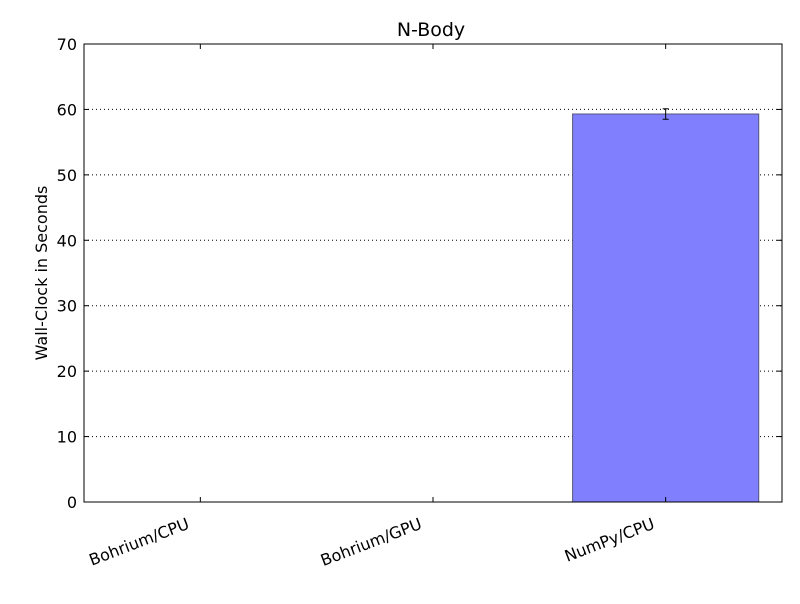 This screenshot has width=800, height=604. I want to click on y-axis-label: Wall-Clock in Seconds, so click(41, 273).